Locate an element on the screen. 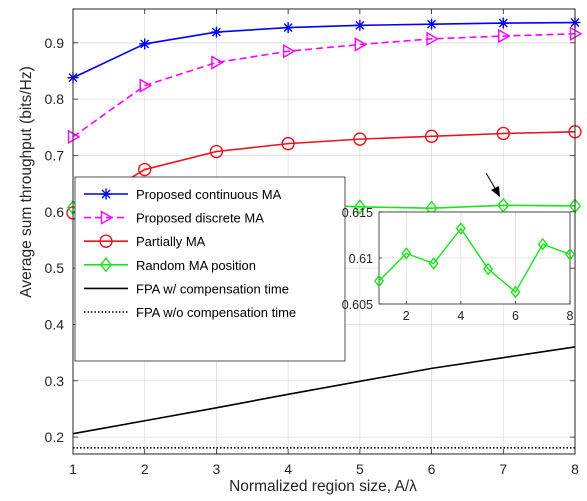 This screenshot has height=501, width=587. legend-marker-proposed-discrete-ma is located at coordinates (107, 217).